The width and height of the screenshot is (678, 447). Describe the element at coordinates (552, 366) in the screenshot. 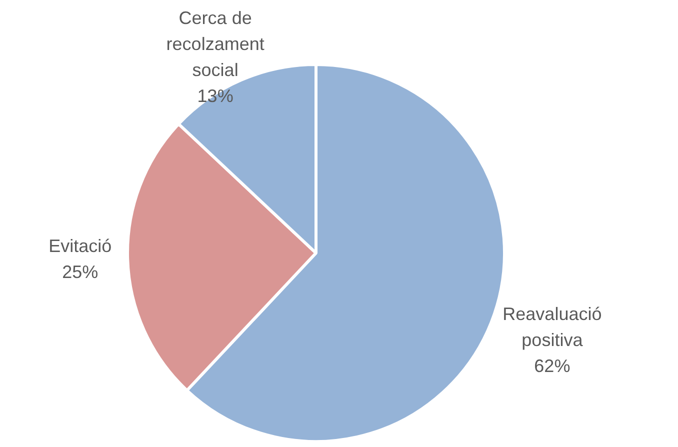

I see `data-label: 62%` at that location.